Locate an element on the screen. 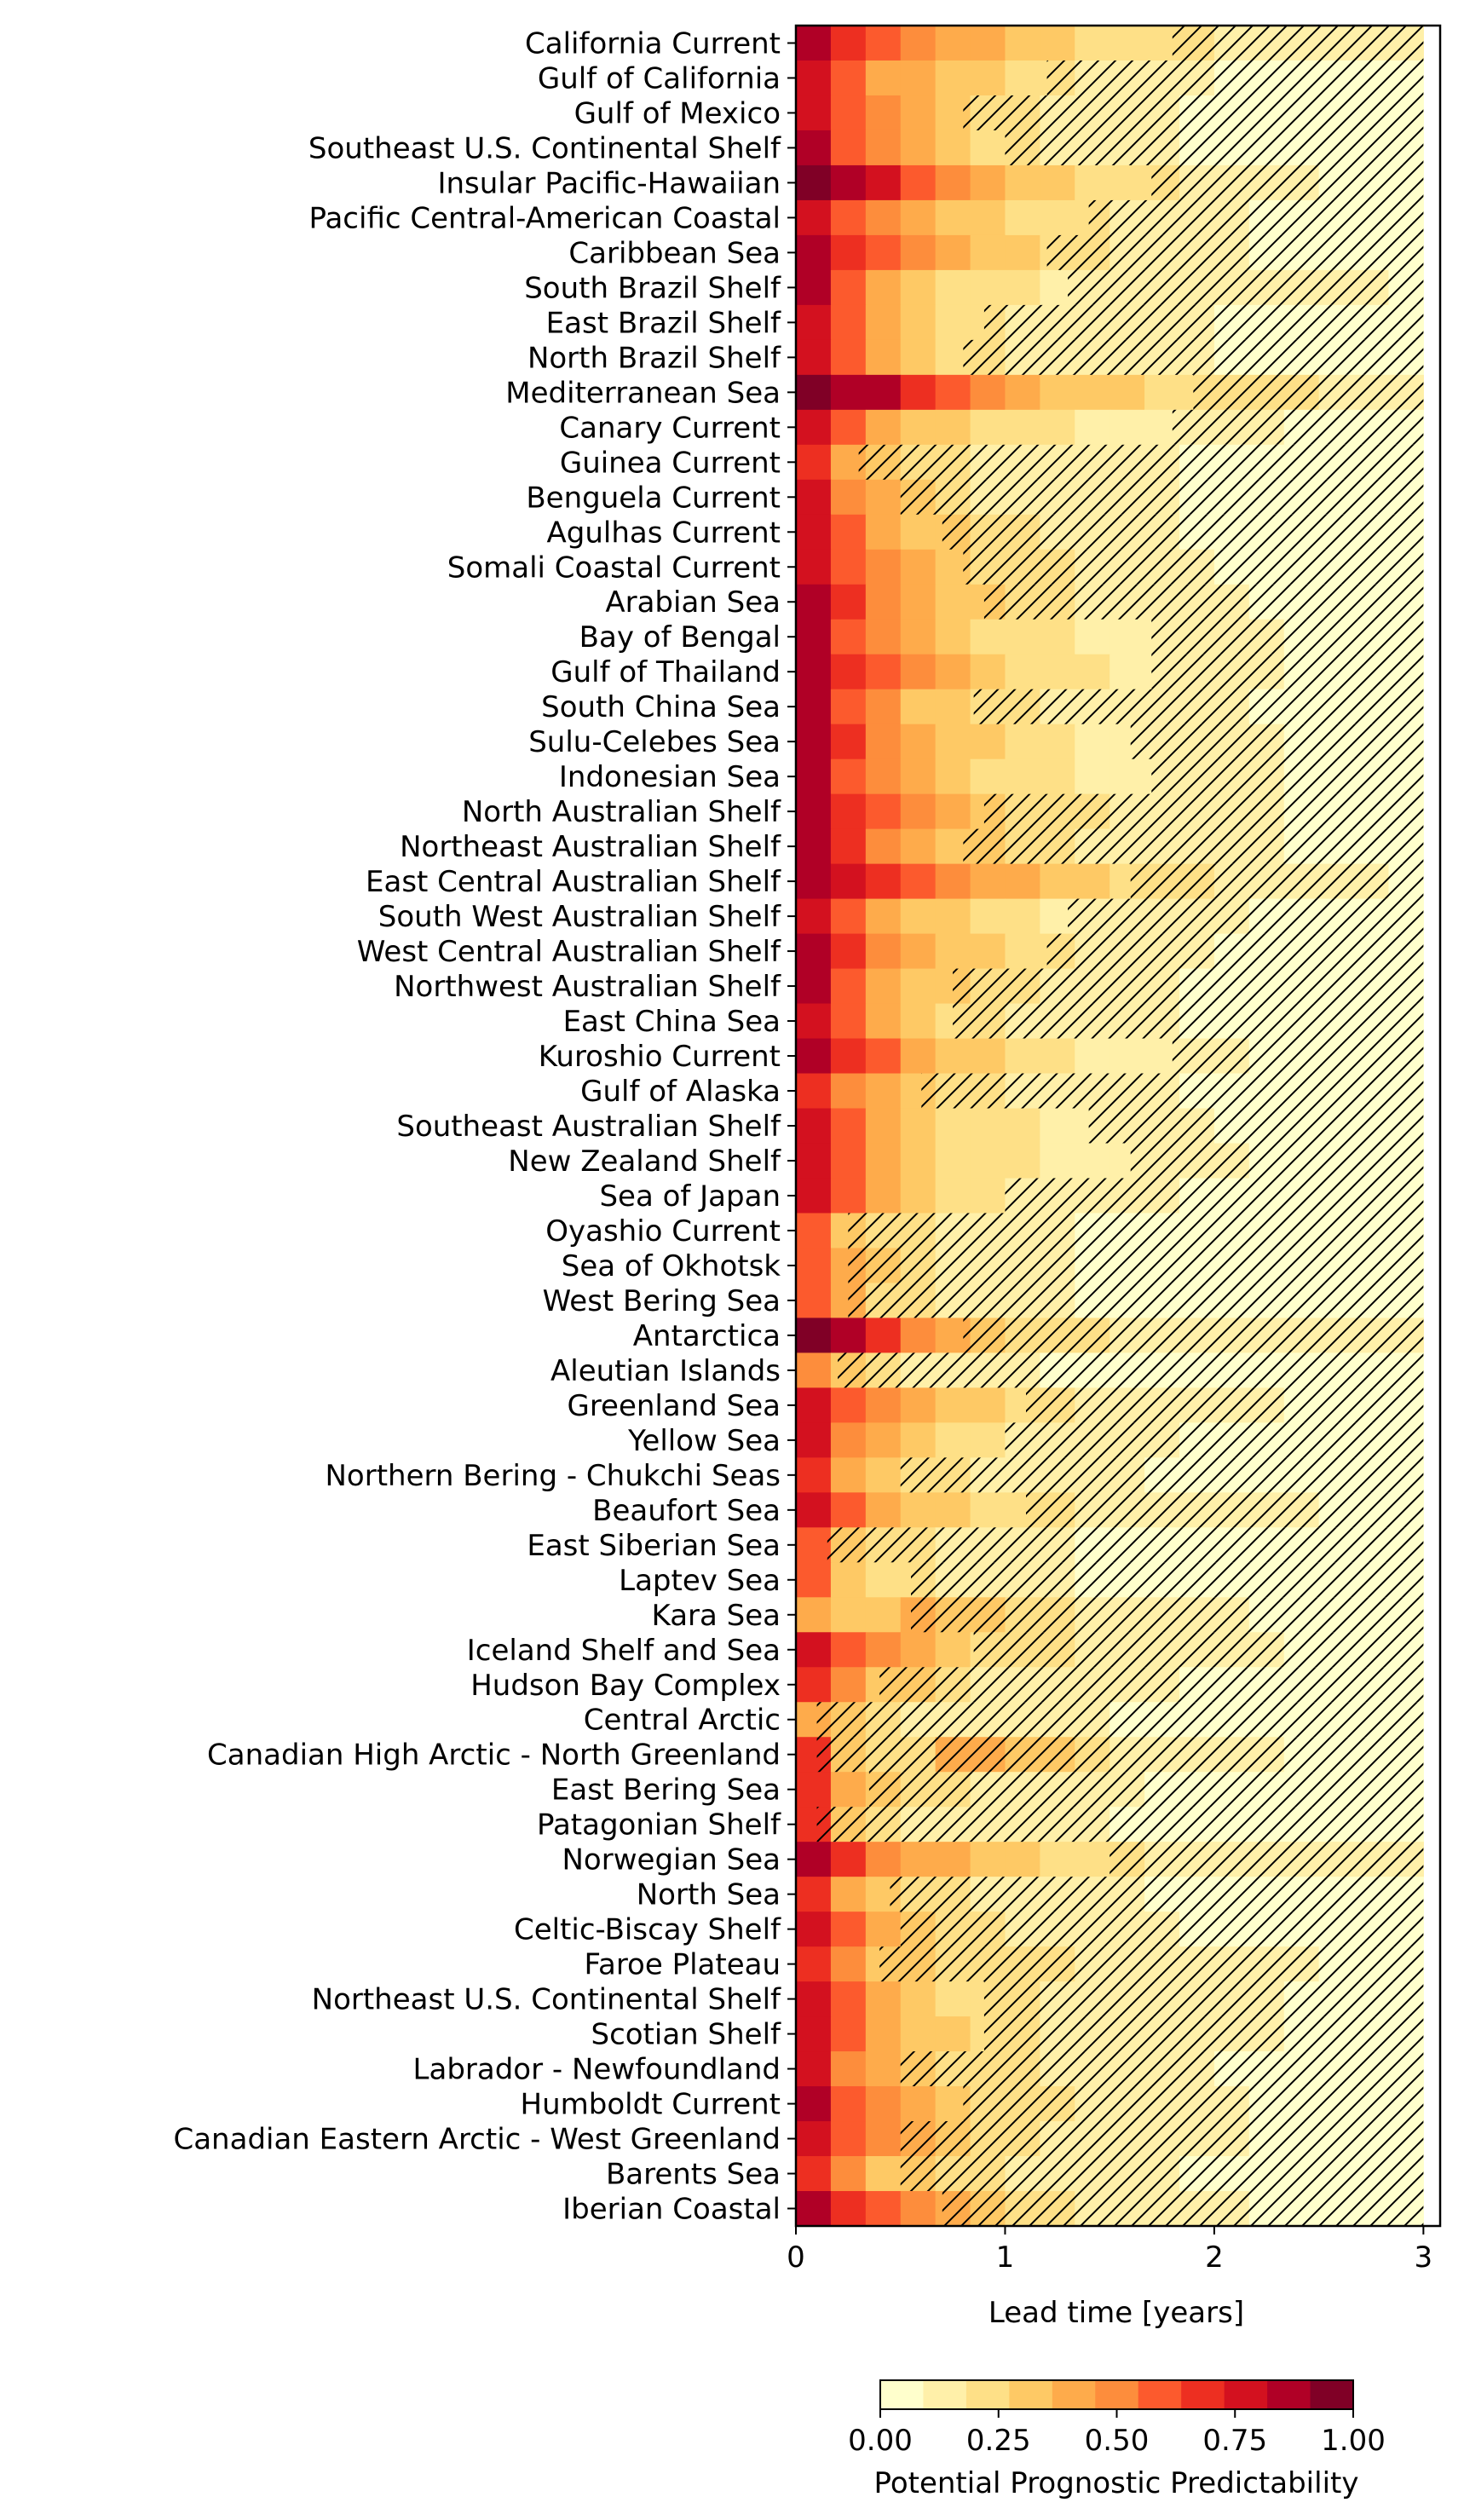 This screenshot has width=1464, height=2520. region-label: Canadian Eastern Arctic - West Greenland is located at coordinates (477, 2140).